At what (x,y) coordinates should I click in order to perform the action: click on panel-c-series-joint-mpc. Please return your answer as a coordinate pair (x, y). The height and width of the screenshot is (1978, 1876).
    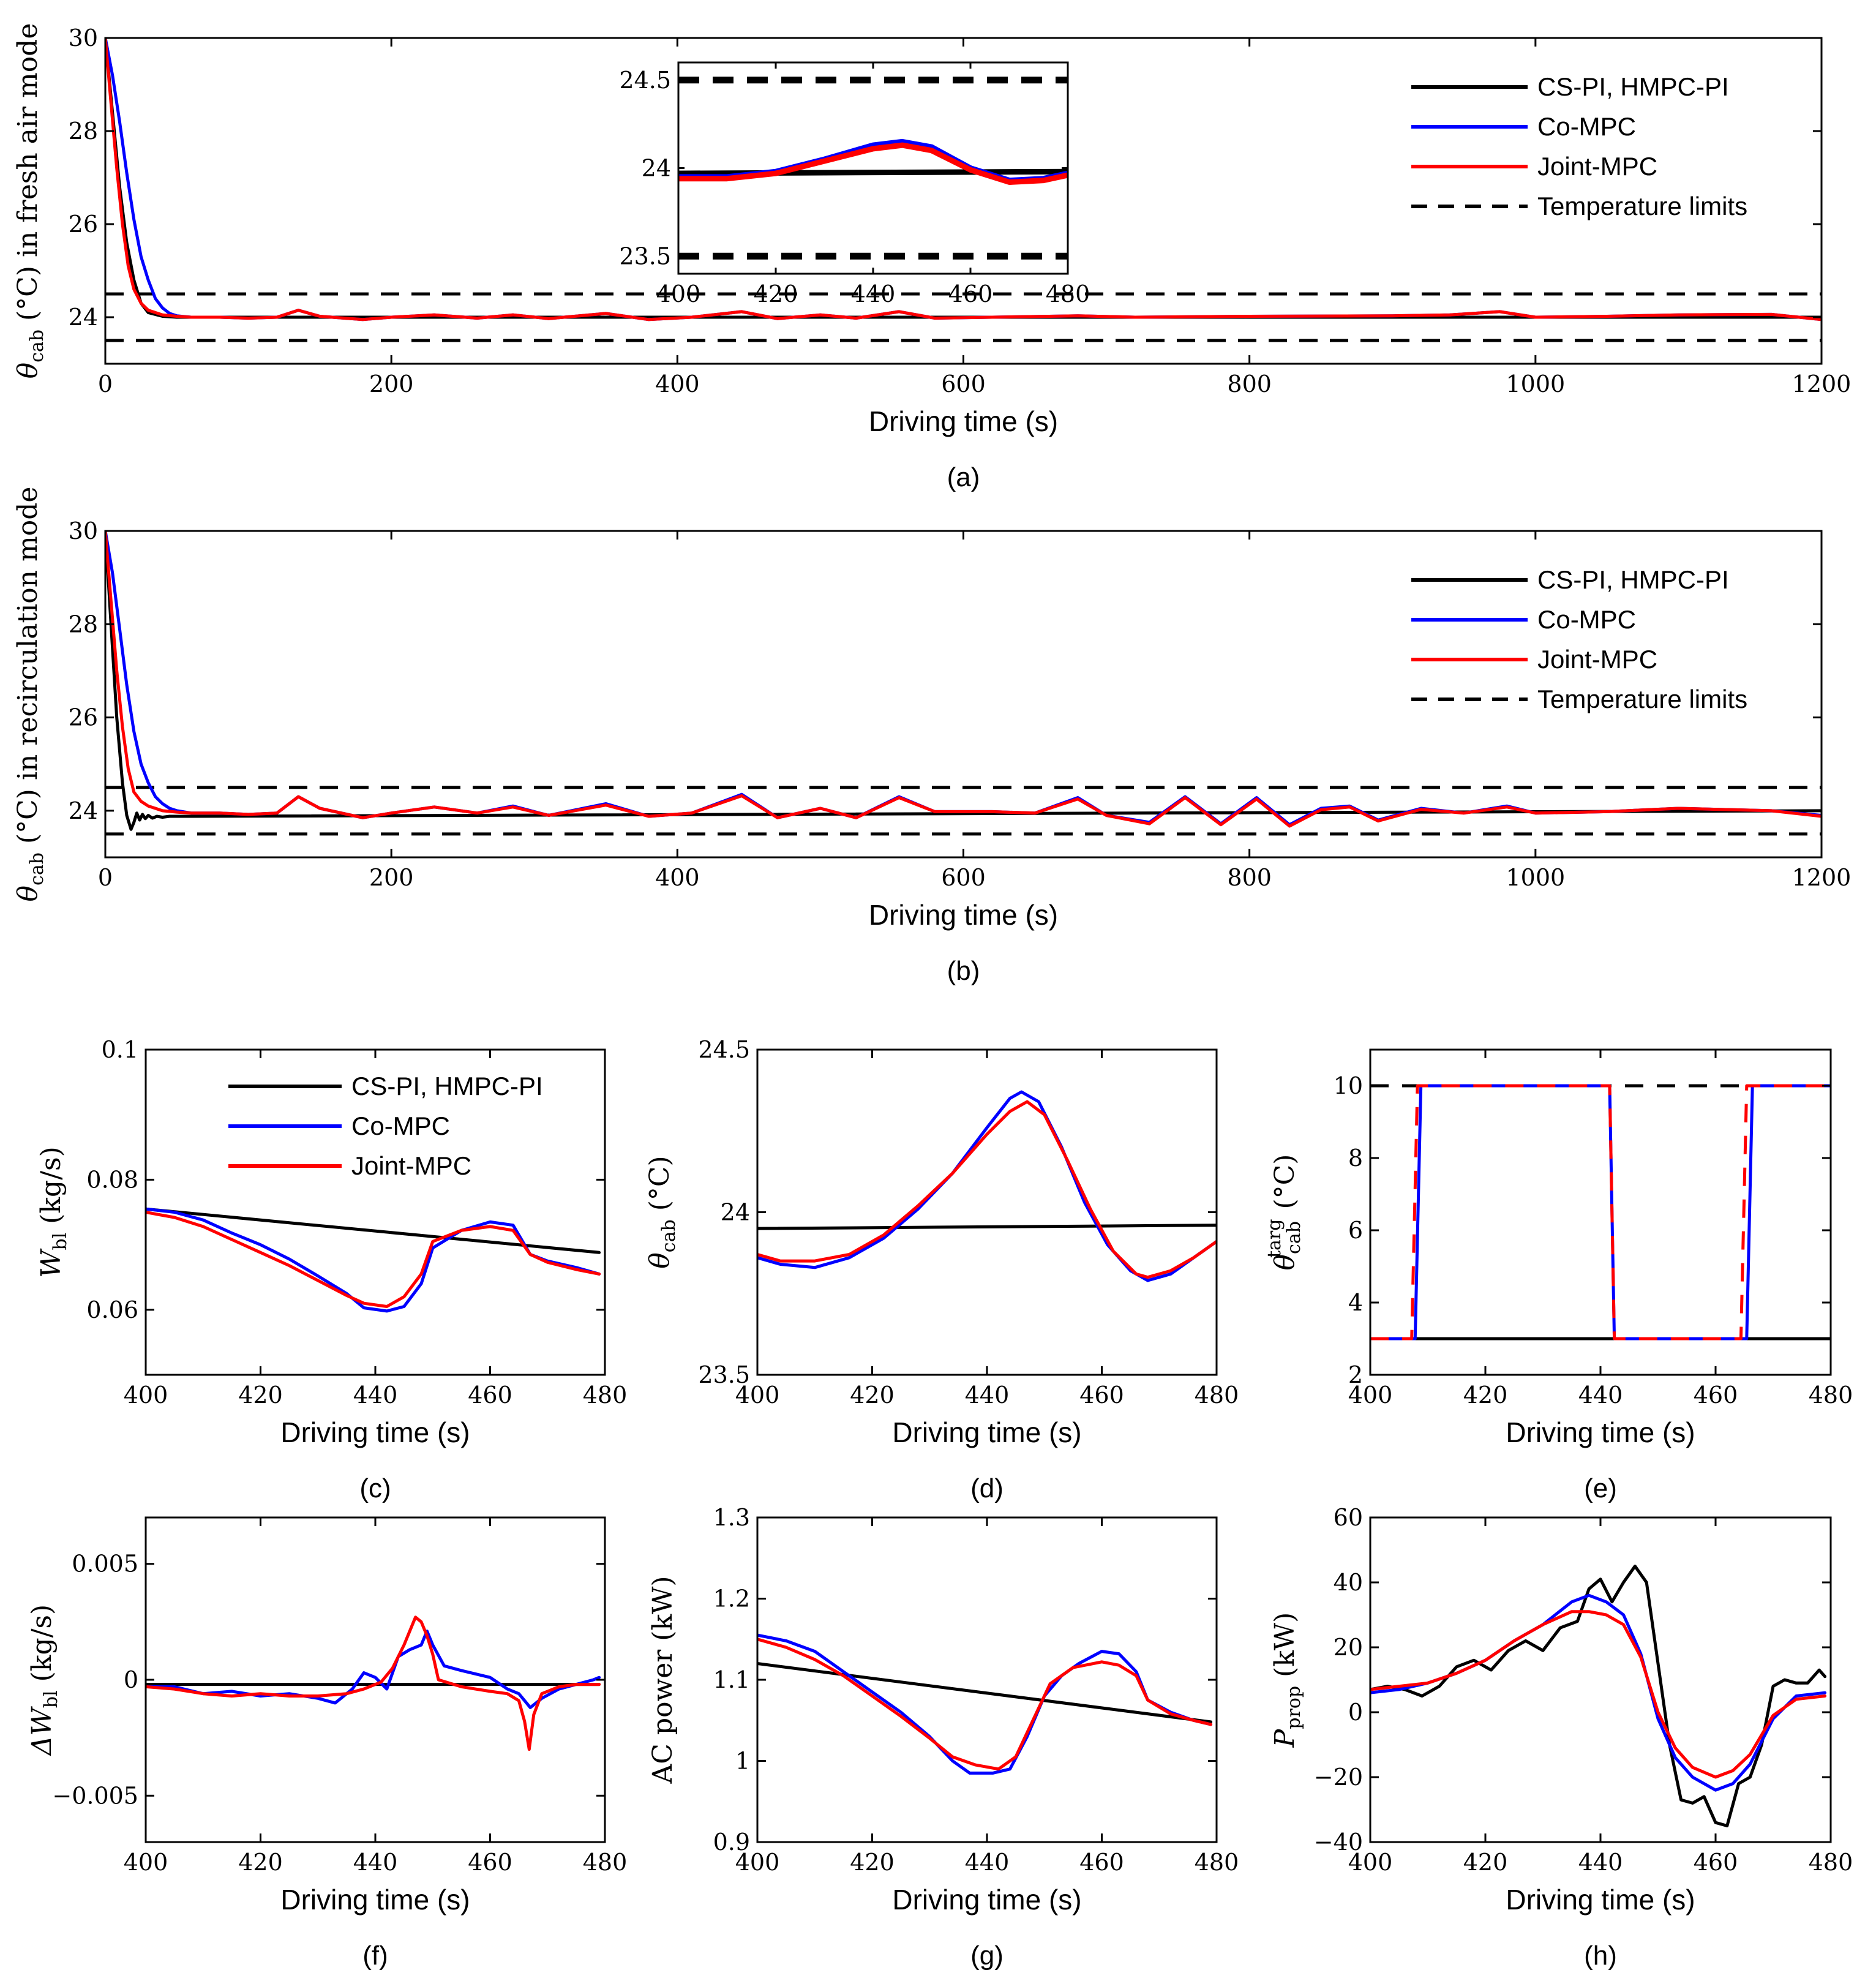
    Looking at the image, I should click on (374, 1259).